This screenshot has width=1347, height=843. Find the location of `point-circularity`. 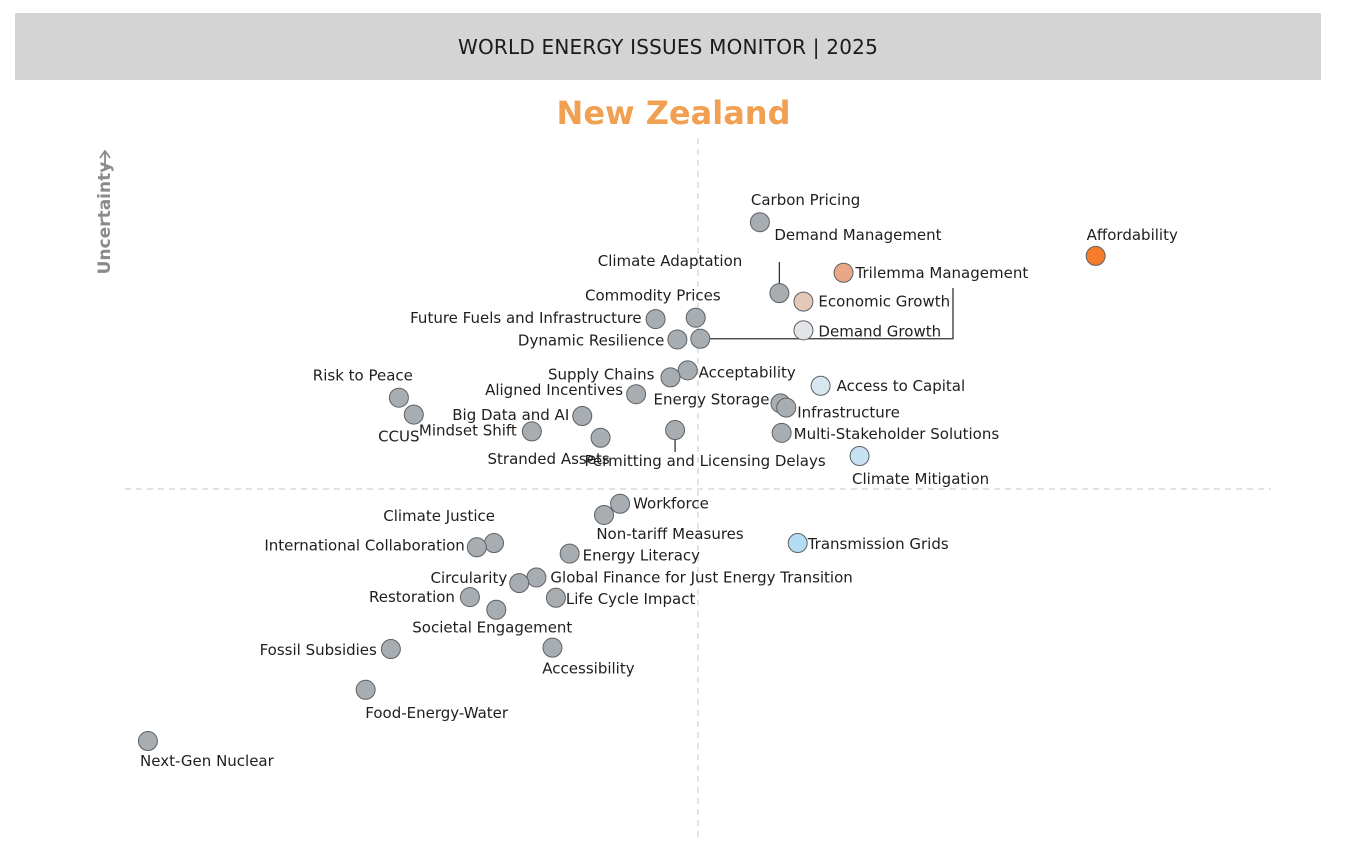

point-circularity is located at coordinates (519, 583).